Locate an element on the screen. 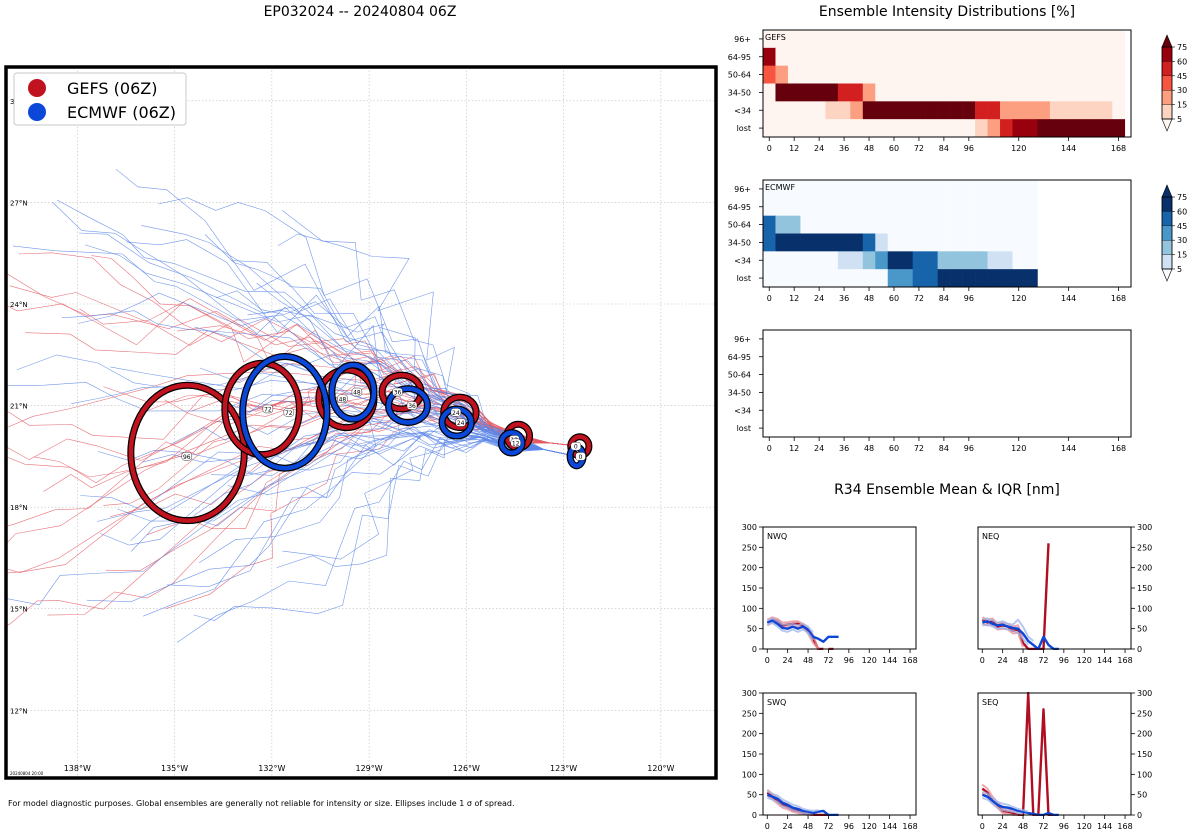  panel-plot-area is located at coordinates (1020, 754).